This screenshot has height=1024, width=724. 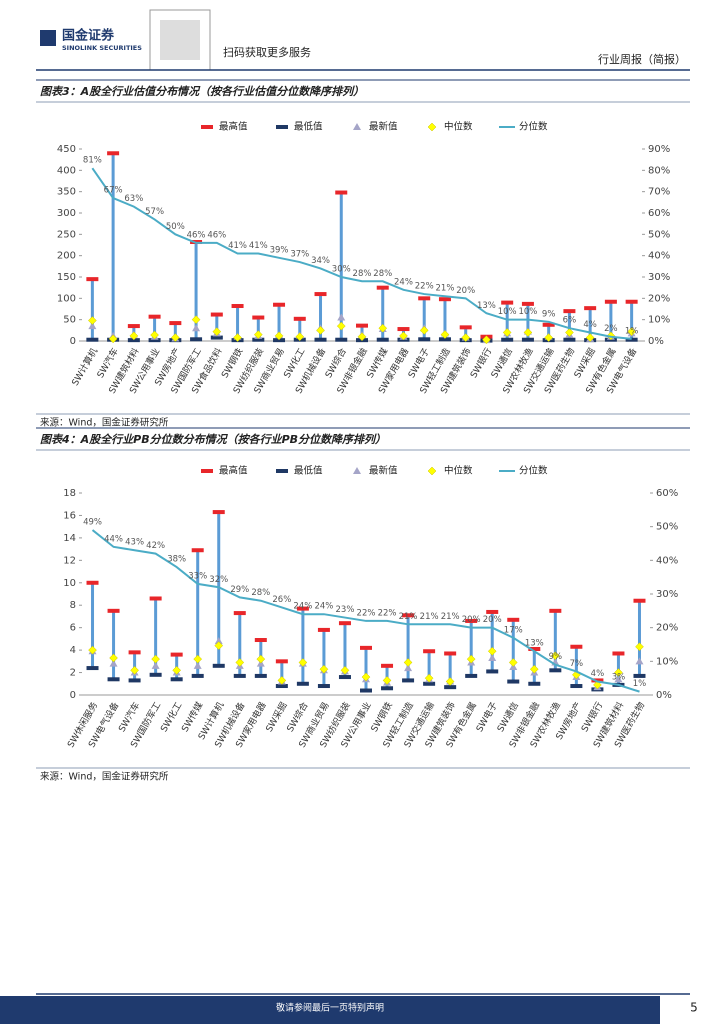 What do you see at coordinates (102, 48) in the screenshot?
I see `brand-en: SINOLINK SECURITIES` at bounding box center [102, 48].